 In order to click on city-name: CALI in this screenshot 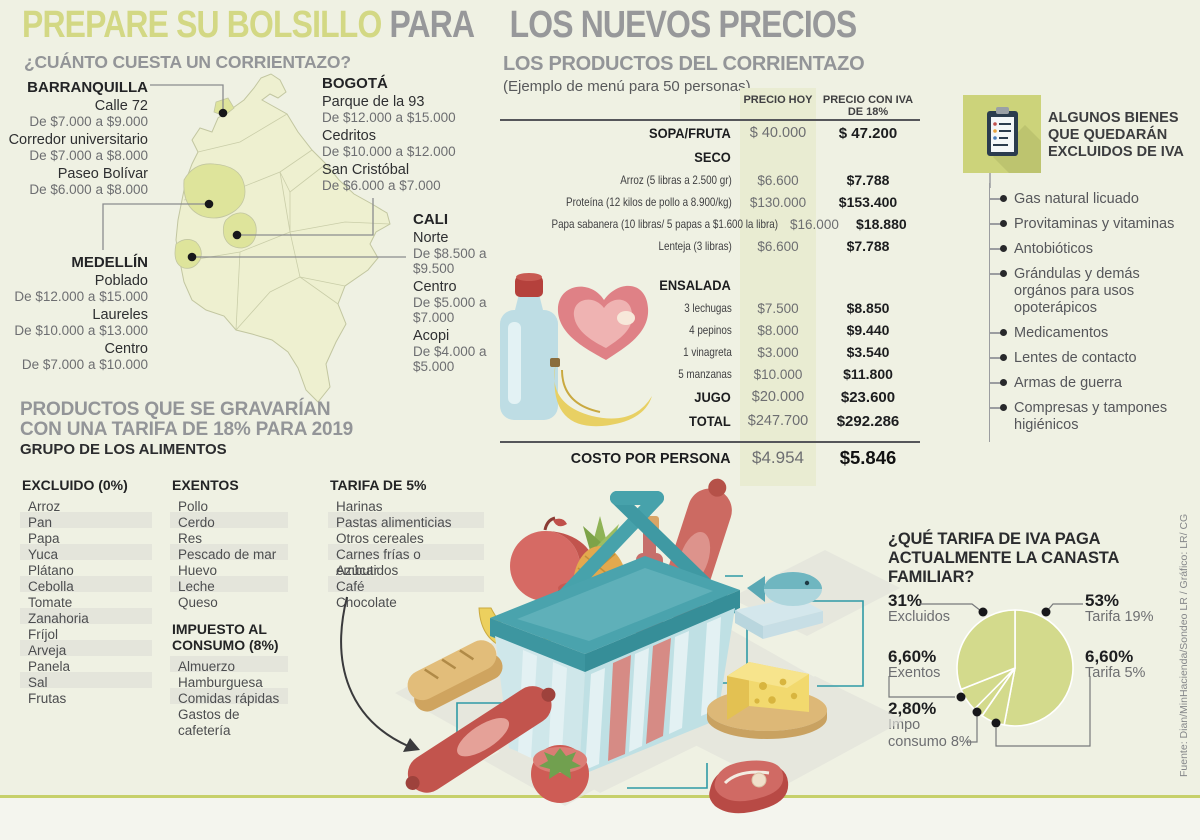, I will do `click(430, 219)`.